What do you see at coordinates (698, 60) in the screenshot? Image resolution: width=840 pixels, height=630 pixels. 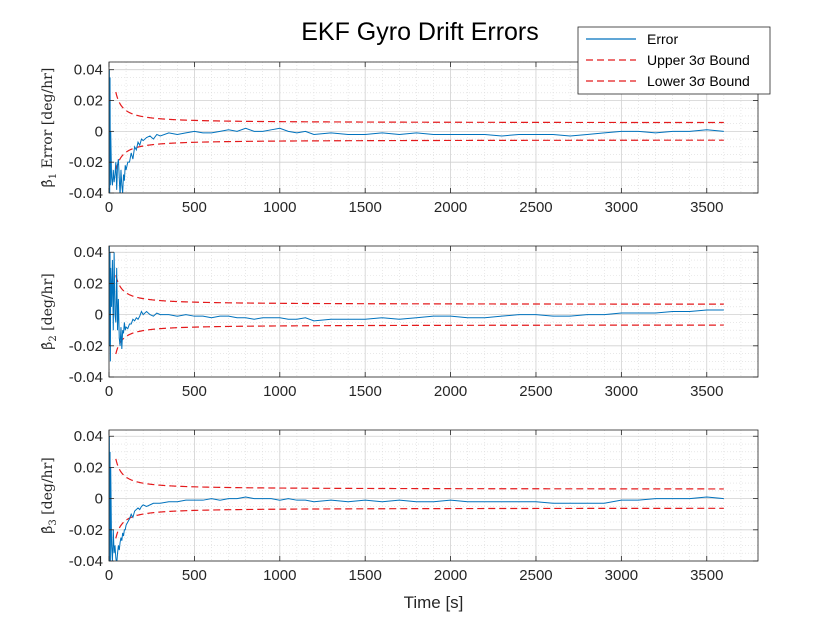 I see `legend-label: Upper 3σ Bound` at bounding box center [698, 60].